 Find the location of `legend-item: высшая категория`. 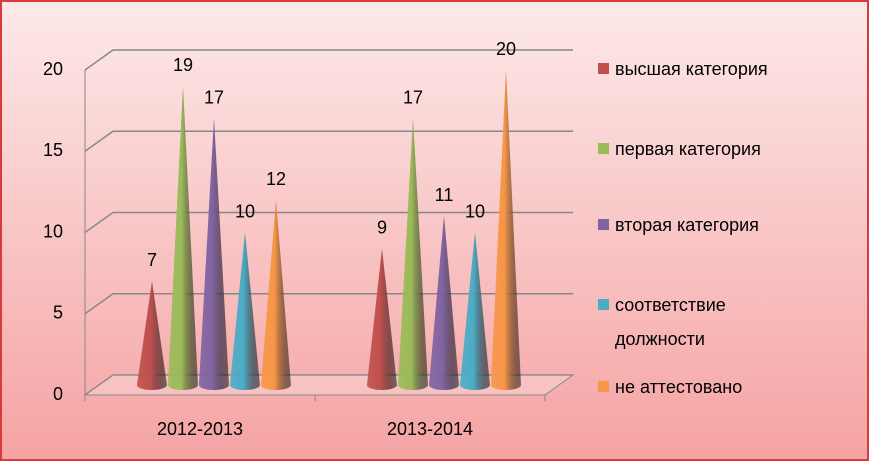

legend-item: высшая категория is located at coordinates (698, 69).